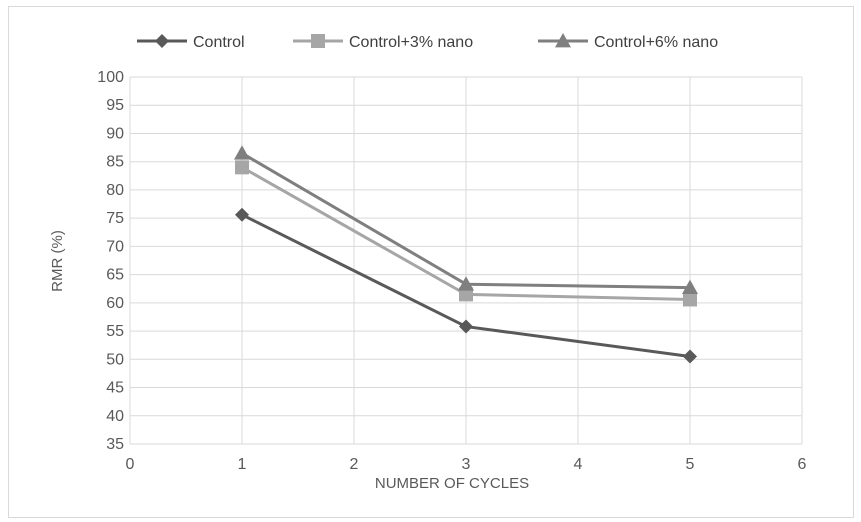 This screenshot has width=861, height=522. I want to click on y-tick-label: 55, so click(115, 331).